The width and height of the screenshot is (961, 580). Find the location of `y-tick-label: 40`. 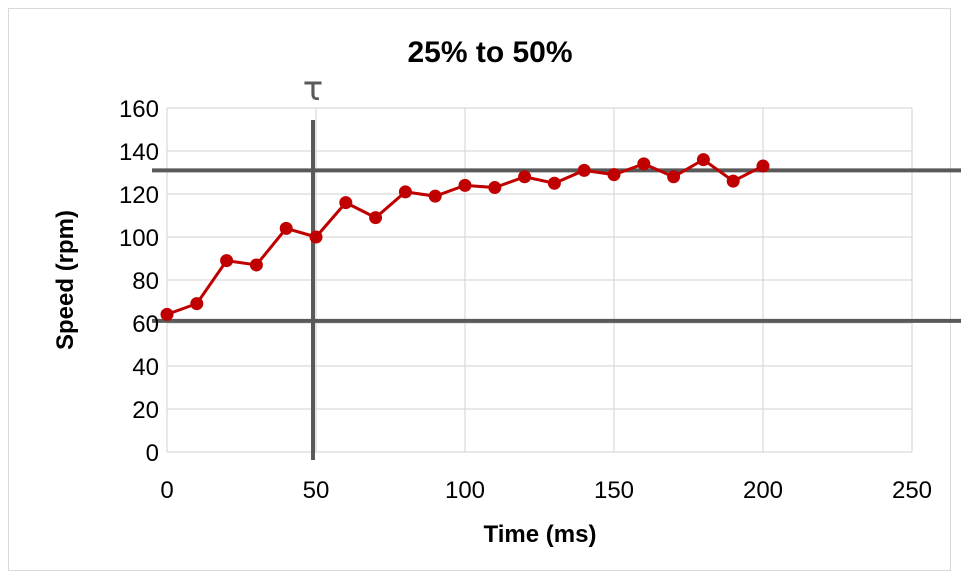

y-tick-label: 40 is located at coordinates (145, 367).